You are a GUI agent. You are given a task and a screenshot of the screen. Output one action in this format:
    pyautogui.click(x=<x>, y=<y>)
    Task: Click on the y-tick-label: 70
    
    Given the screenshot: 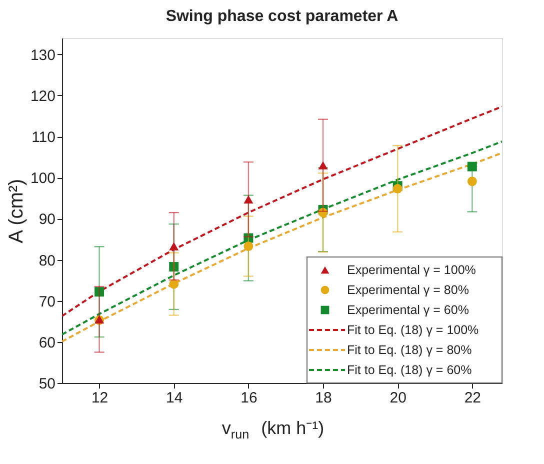 What is the action you would take?
    pyautogui.click(x=47, y=301)
    